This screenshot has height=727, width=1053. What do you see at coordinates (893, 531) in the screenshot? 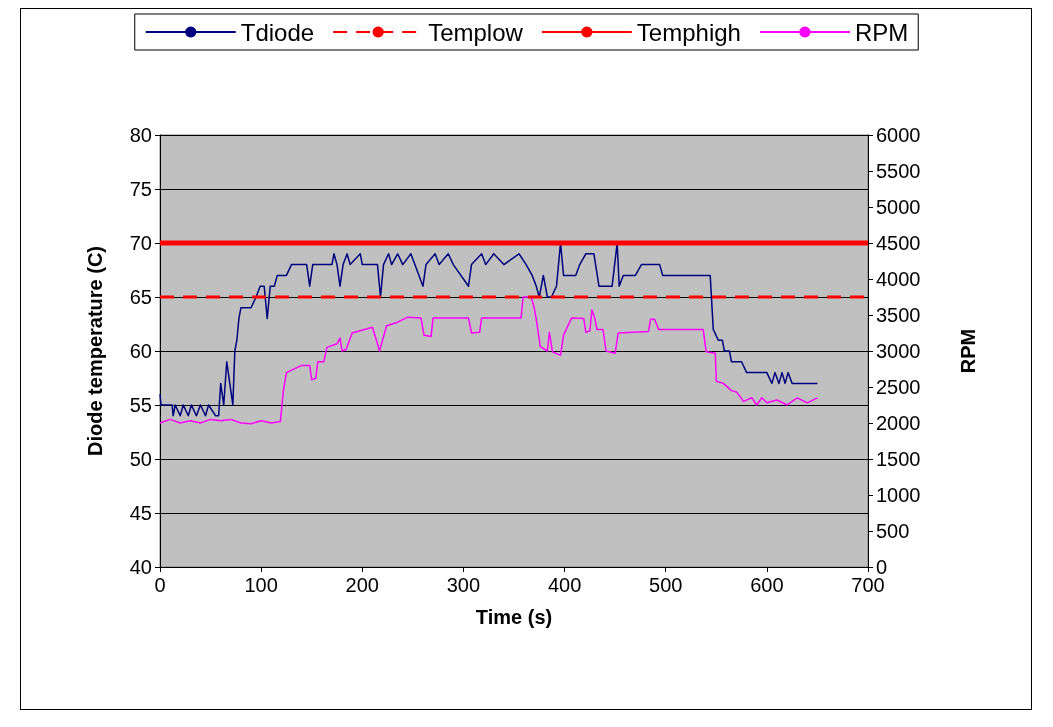
I see `y2-tick-label: 500` at bounding box center [893, 531].